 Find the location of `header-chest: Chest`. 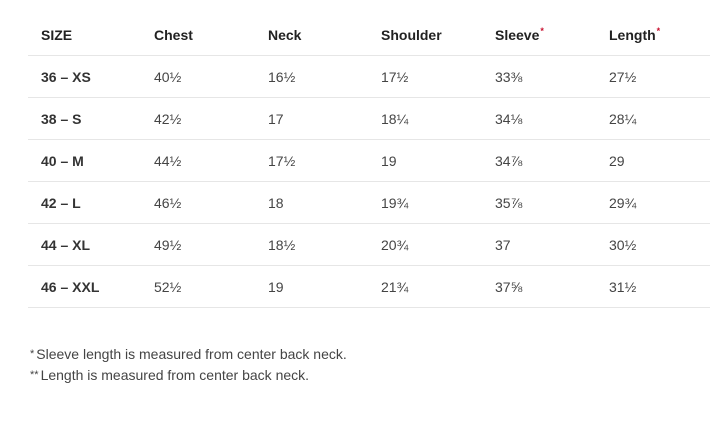

header-chest: Chest is located at coordinates (198, 35).